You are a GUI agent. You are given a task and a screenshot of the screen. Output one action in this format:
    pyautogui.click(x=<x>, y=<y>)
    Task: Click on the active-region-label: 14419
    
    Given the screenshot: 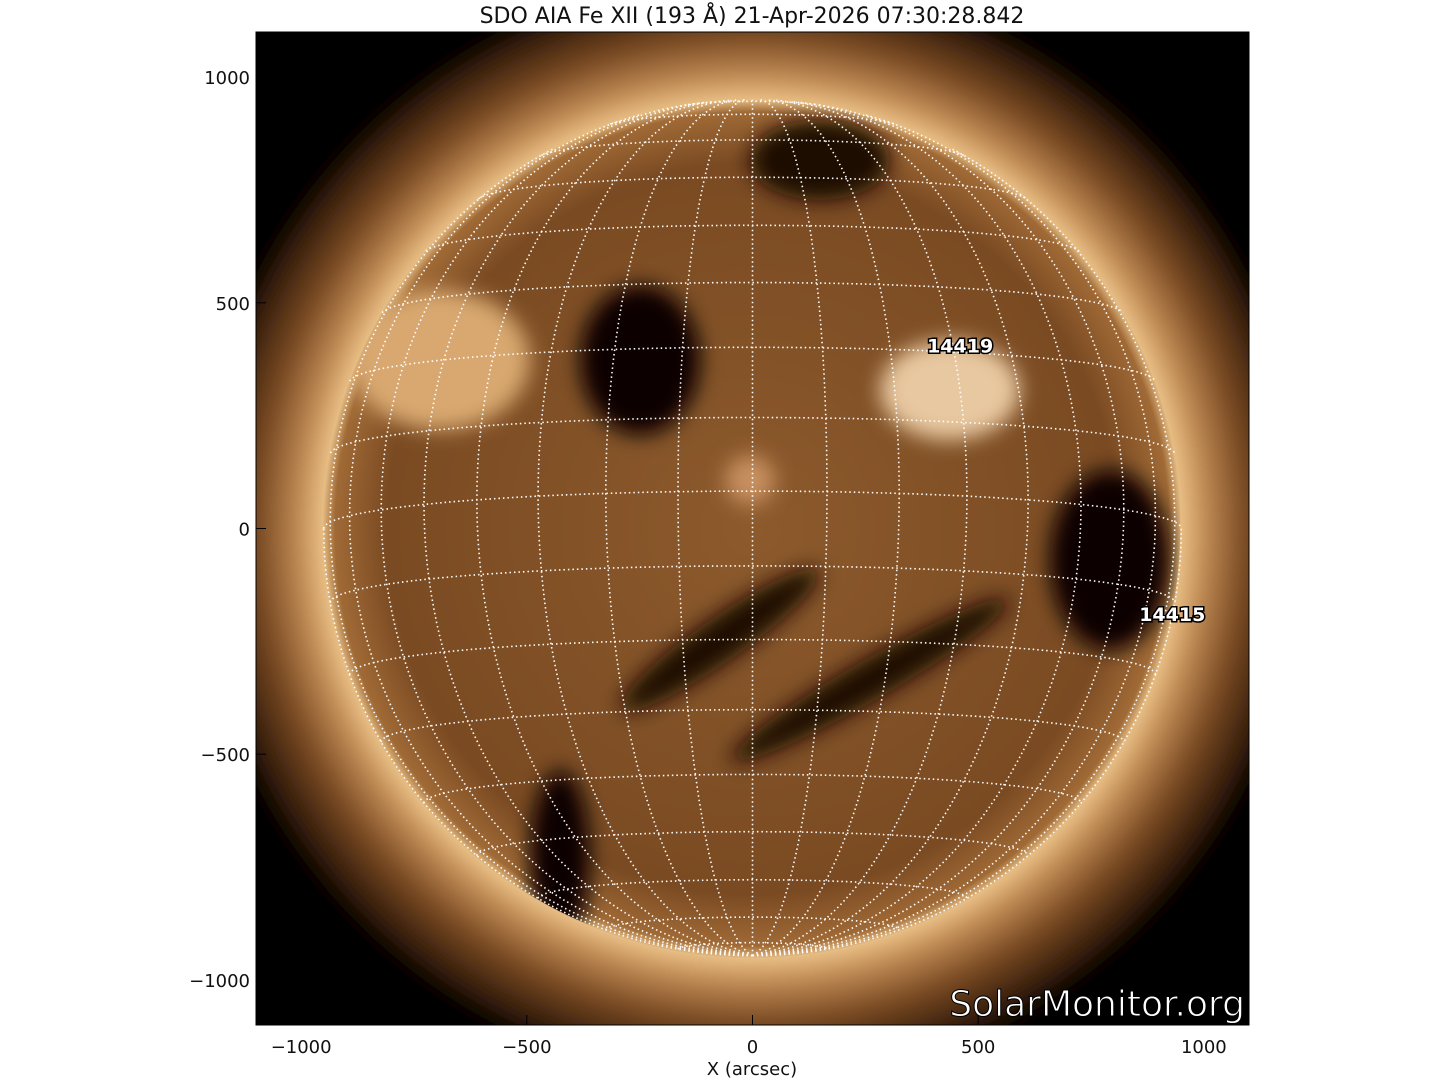 What is the action you would take?
    pyautogui.click(x=960, y=346)
    